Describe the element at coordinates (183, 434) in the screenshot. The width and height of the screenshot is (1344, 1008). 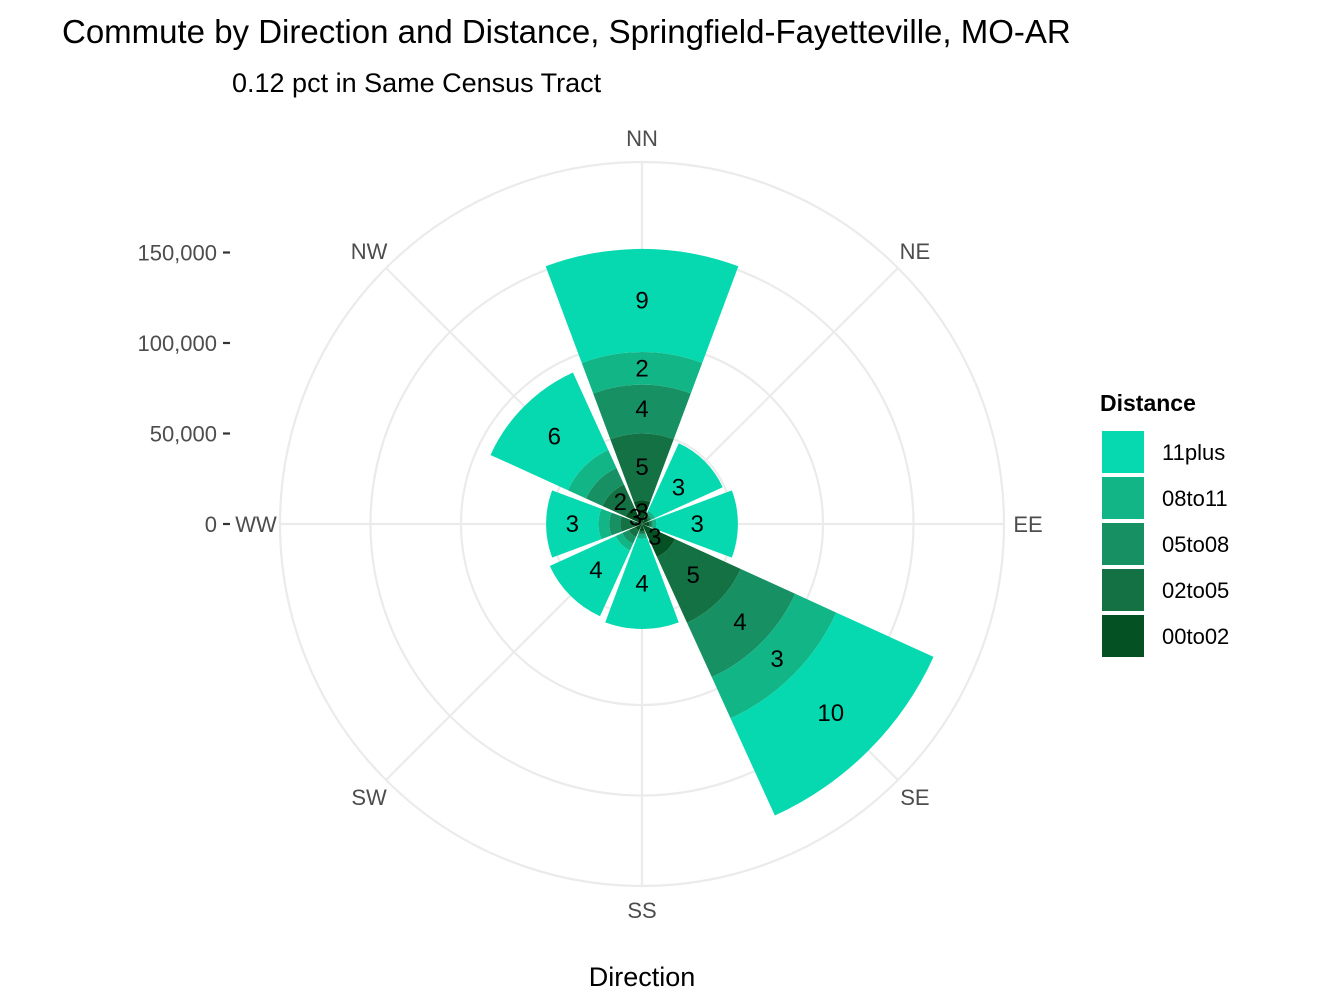
I see `radial-tick-label: 50,000` at that location.